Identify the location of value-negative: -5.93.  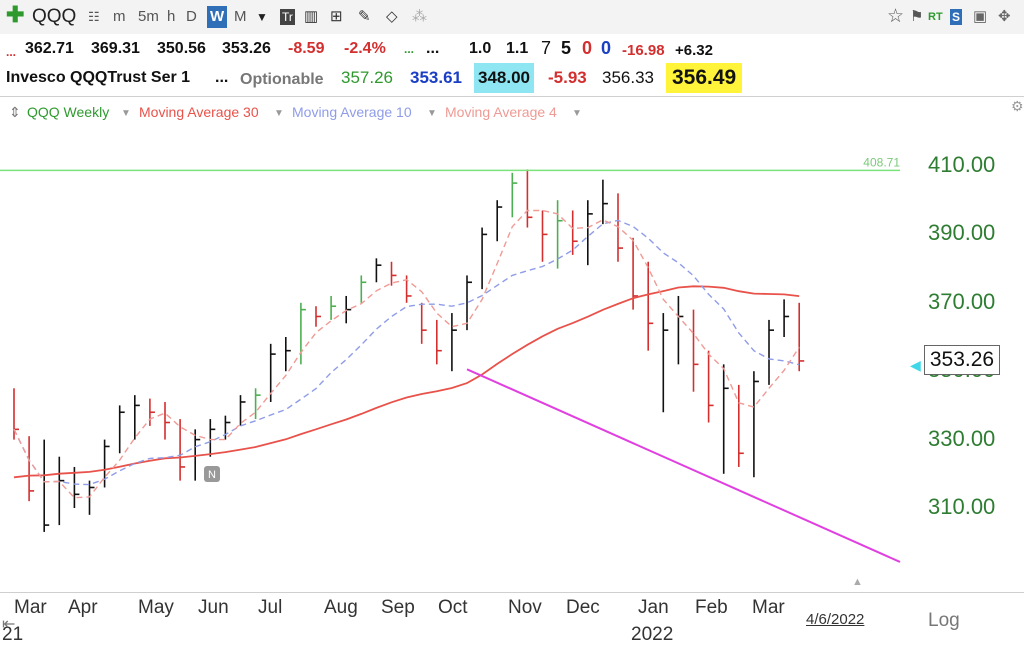
(567, 77).